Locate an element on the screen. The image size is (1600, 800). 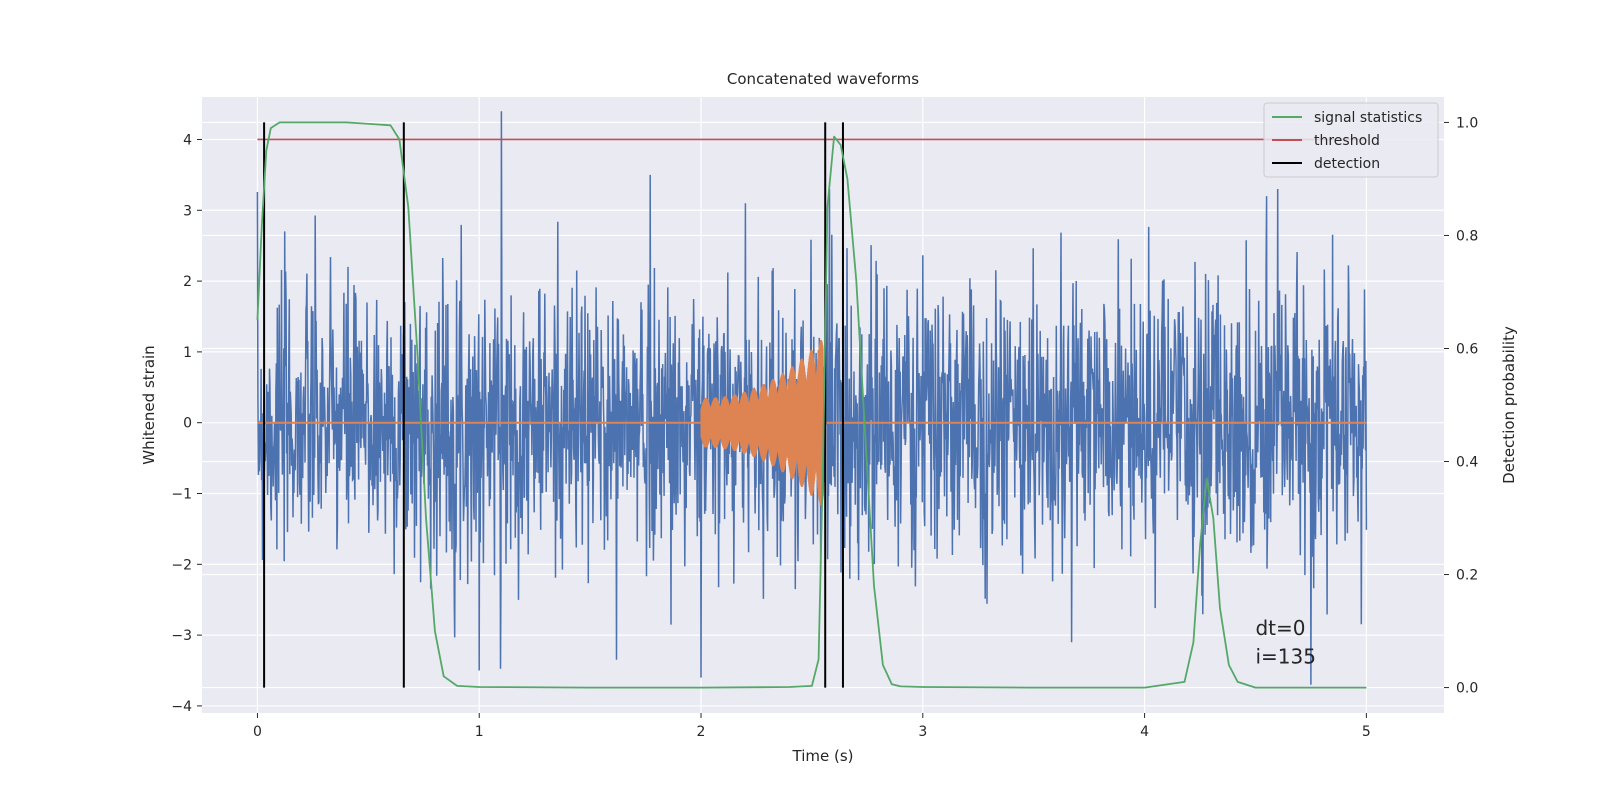
y-tick-label: 2 is located at coordinates (187, 282).